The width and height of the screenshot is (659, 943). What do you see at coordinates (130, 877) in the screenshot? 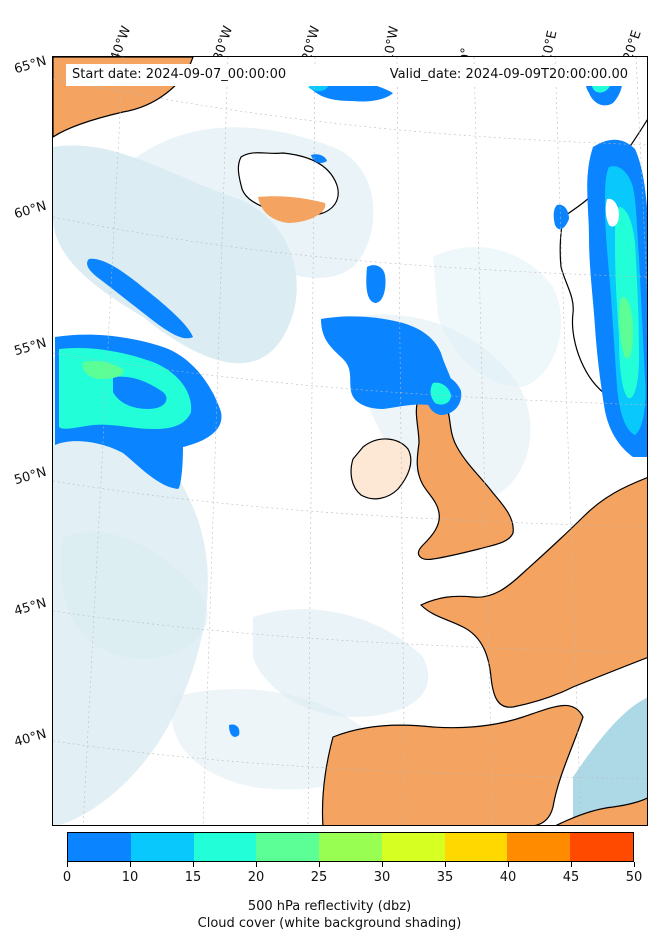
I see `colorbar-tick-label: 10` at bounding box center [130, 877].